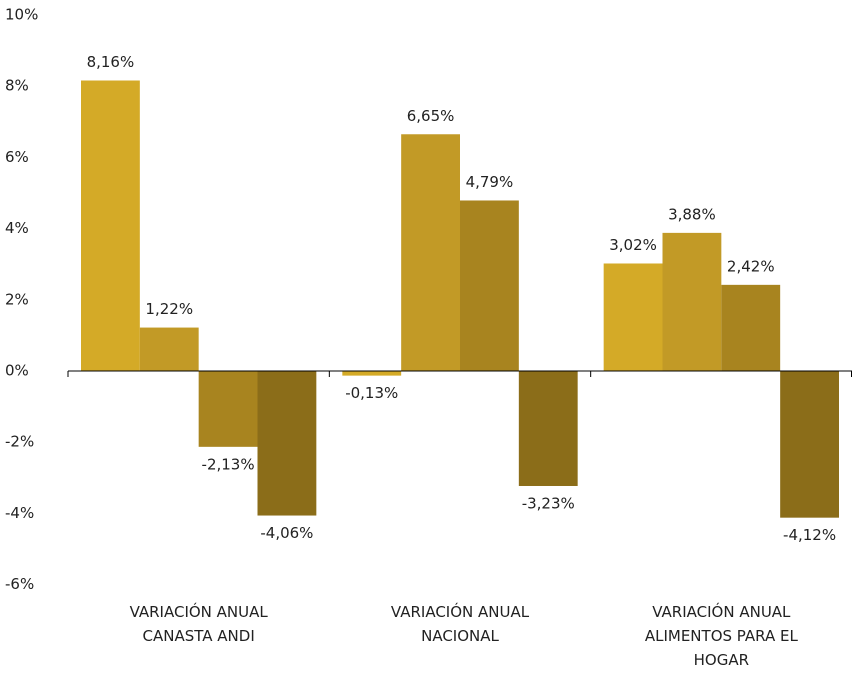  Describe the element at coordinates (751, 266) in the screenshot. I see `data-label: 2,42%` at that location.